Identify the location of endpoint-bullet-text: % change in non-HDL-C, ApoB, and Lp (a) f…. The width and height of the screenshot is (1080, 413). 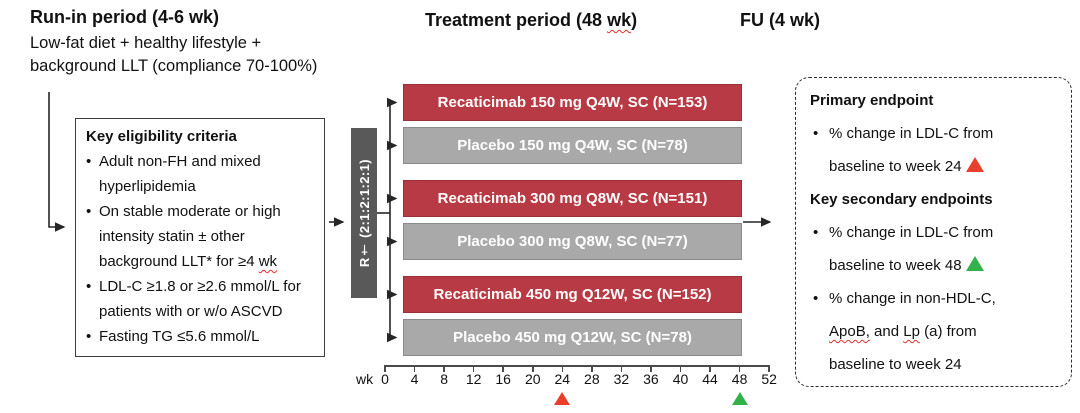
(912, 331).